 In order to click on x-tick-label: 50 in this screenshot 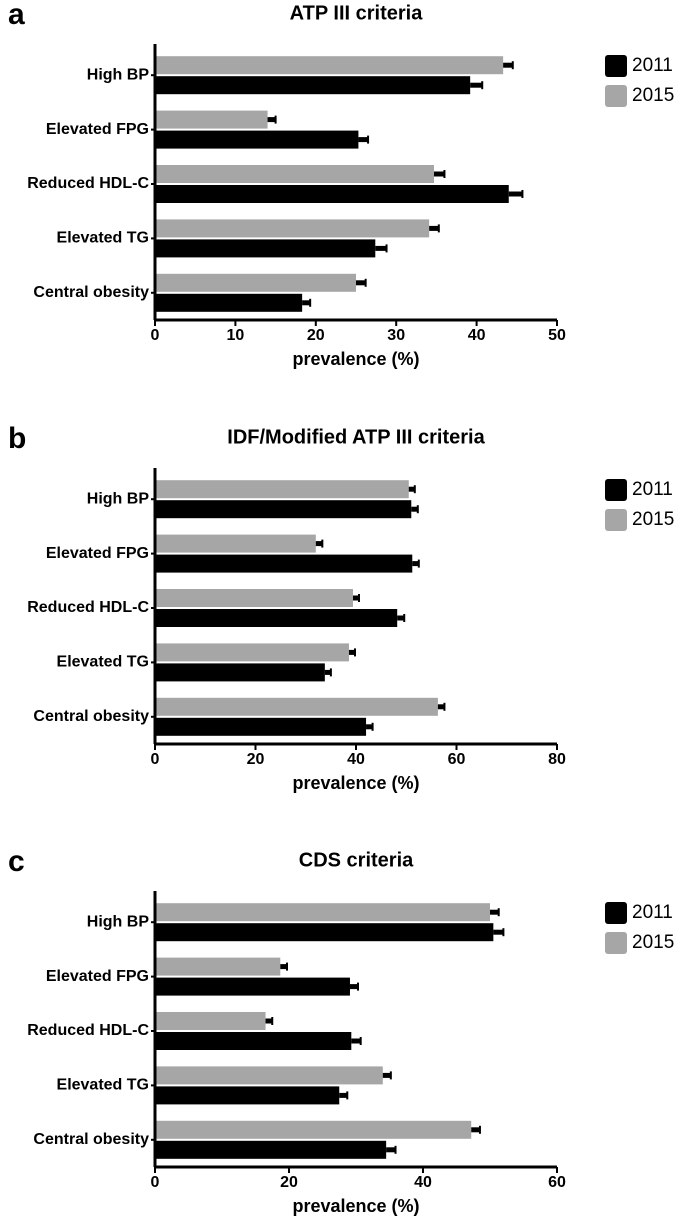, I will do `click(557, 335)`.